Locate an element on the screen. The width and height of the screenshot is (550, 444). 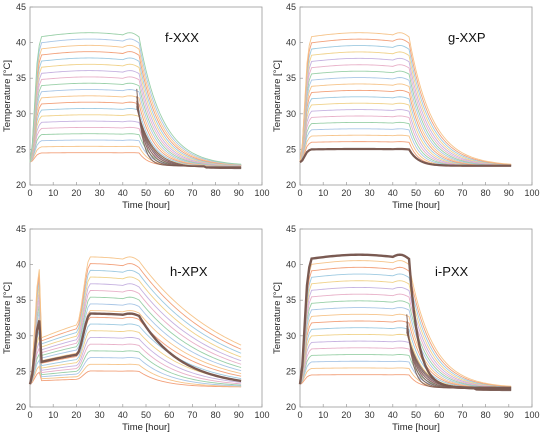
panel-title: i-PXX is located at coordinates (452, 271).